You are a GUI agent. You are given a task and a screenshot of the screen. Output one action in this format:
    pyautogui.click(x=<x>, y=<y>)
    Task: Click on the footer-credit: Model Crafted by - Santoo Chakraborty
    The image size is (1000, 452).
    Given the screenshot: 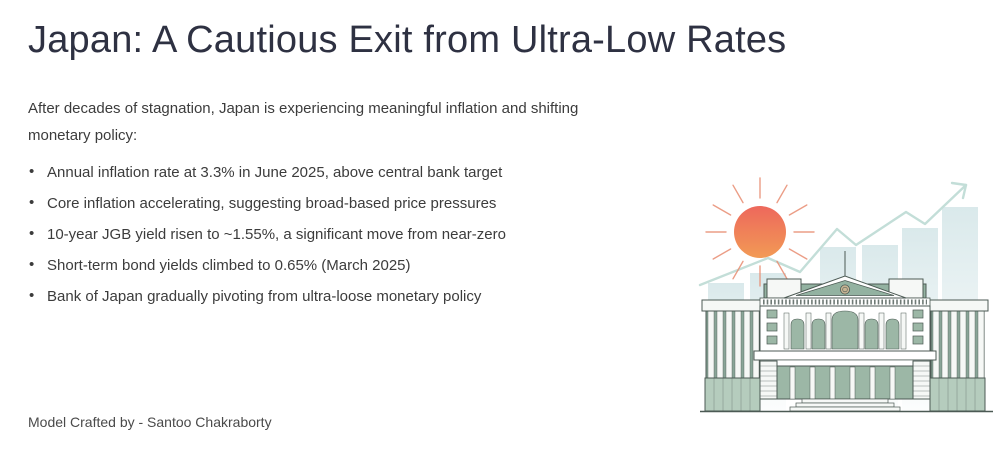 What is the action you would take?
    pyautogui.click(x=150, y=422)
    